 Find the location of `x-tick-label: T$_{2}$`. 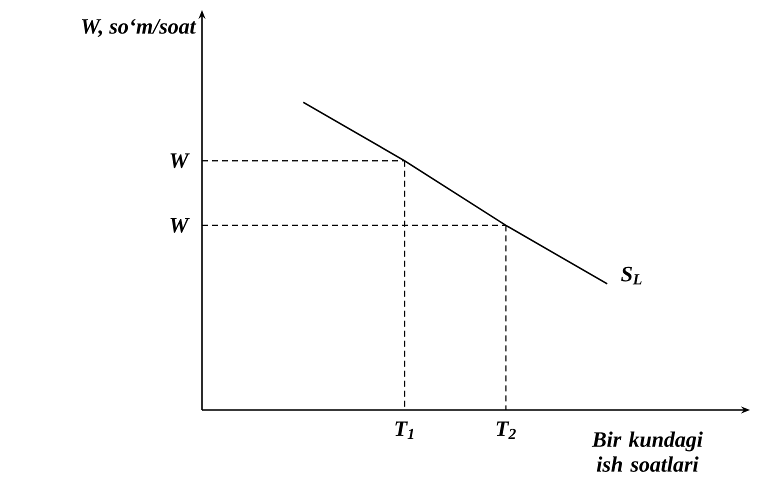

x-tick-label: T$_{2}$ is located at coordinates (506, 430).